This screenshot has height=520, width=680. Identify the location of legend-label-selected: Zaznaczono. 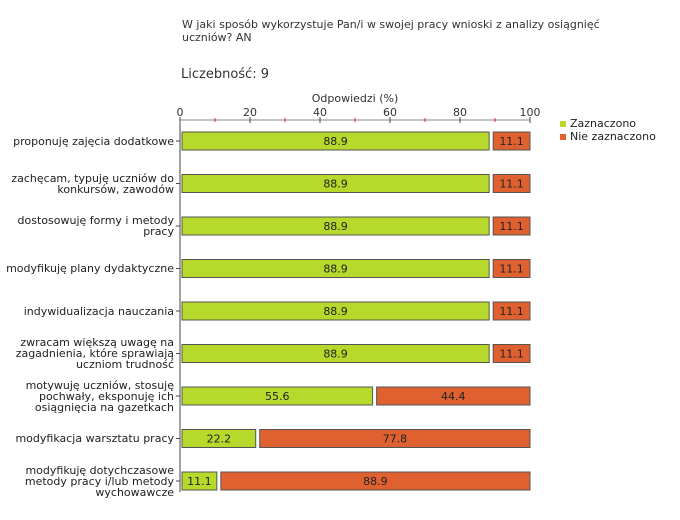
(603, 123).